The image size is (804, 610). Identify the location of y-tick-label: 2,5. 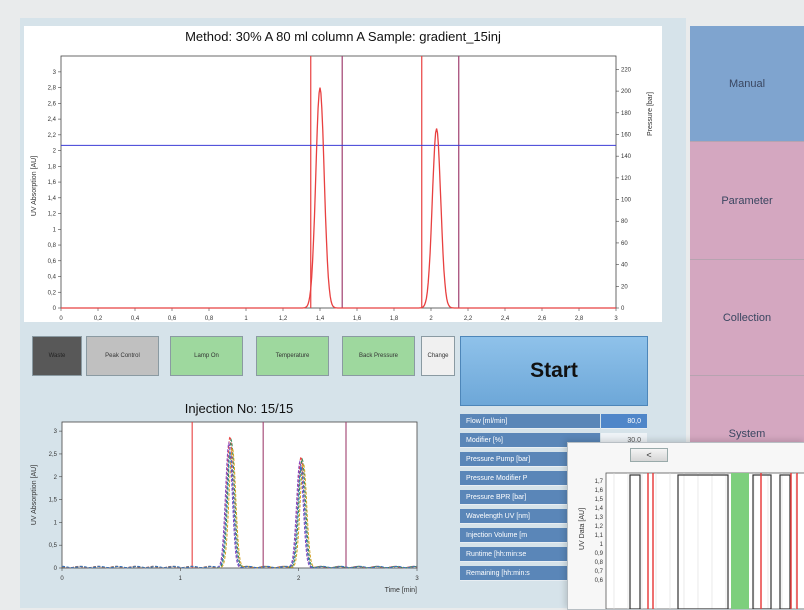
(53, 455).